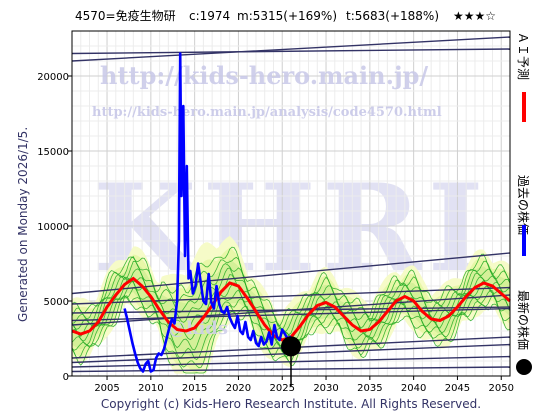 This screenshot has height=420, width=560. I want to click on chart-header-code: 4570=免疫生物研, so click(125, 15).